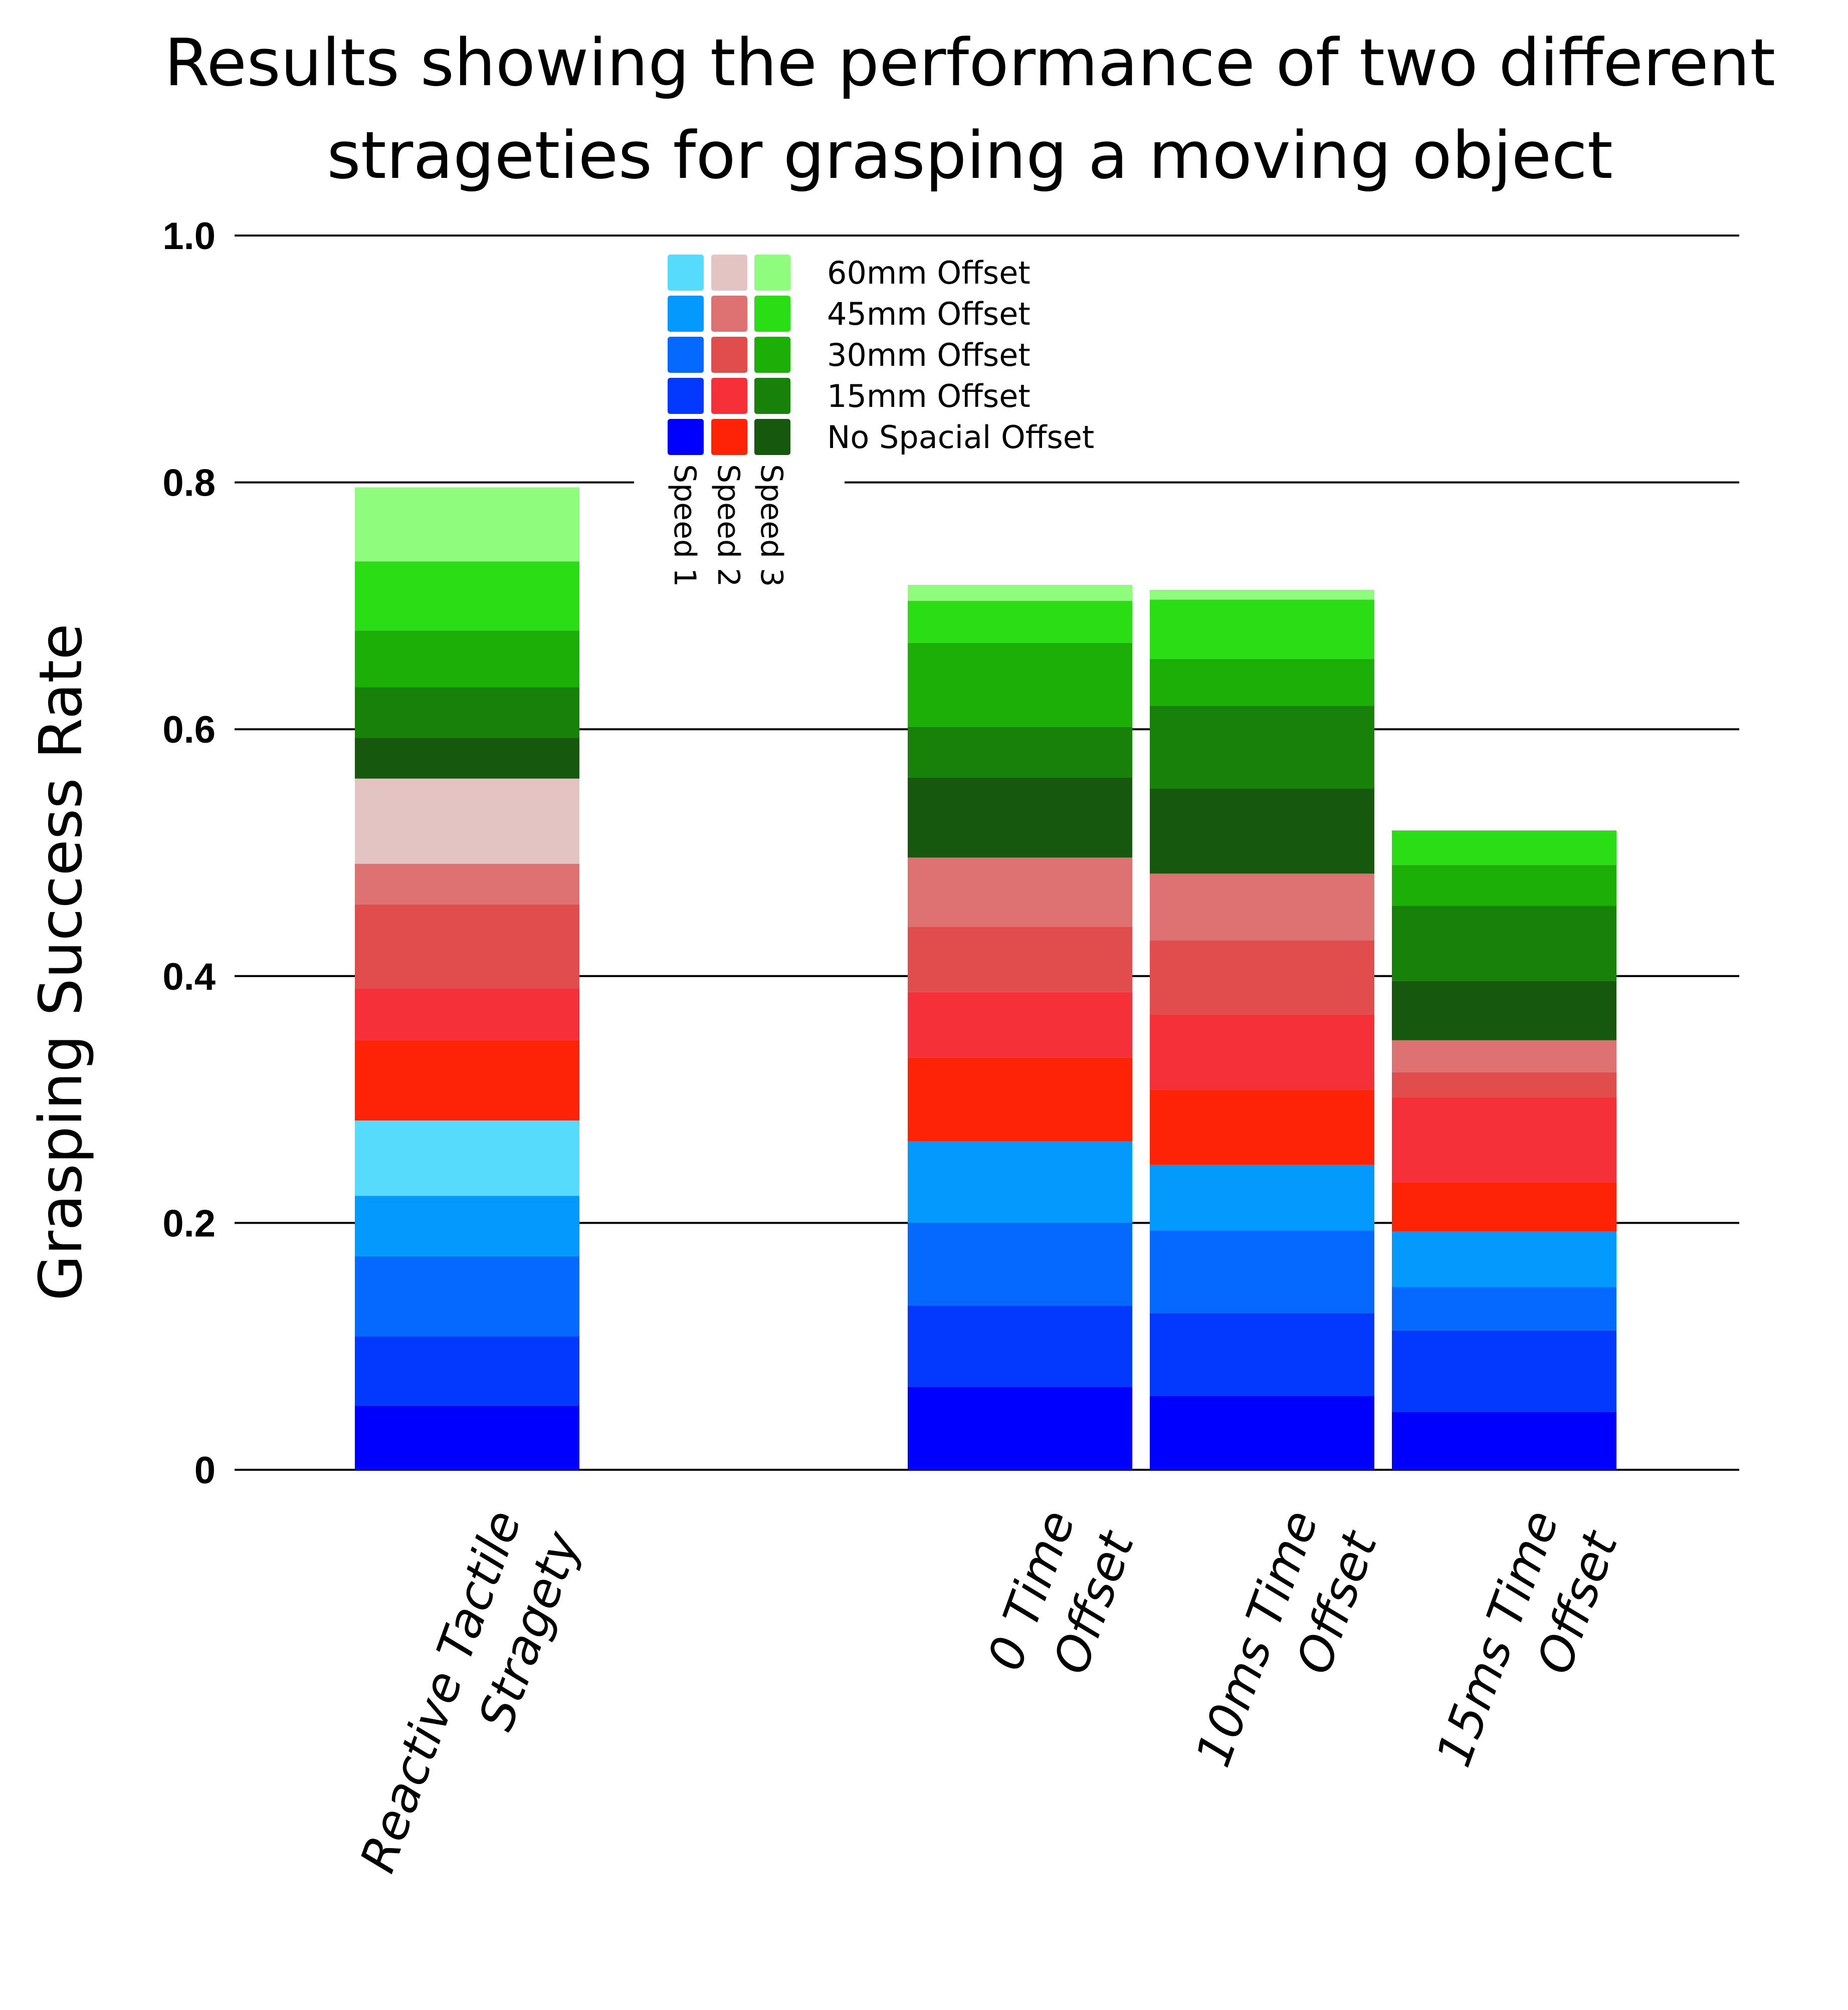 The image size is (1848, 2010). I want to click on legend-speed-label: Speed 2, so click(728, 526).